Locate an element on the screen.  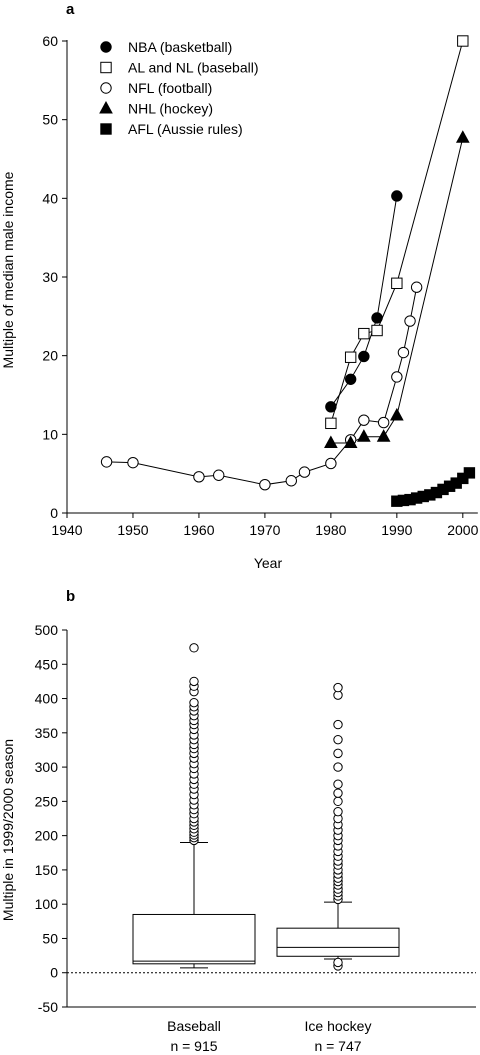
panel-a-x-tick-label: 1980 is located at coordinates (330, 530).